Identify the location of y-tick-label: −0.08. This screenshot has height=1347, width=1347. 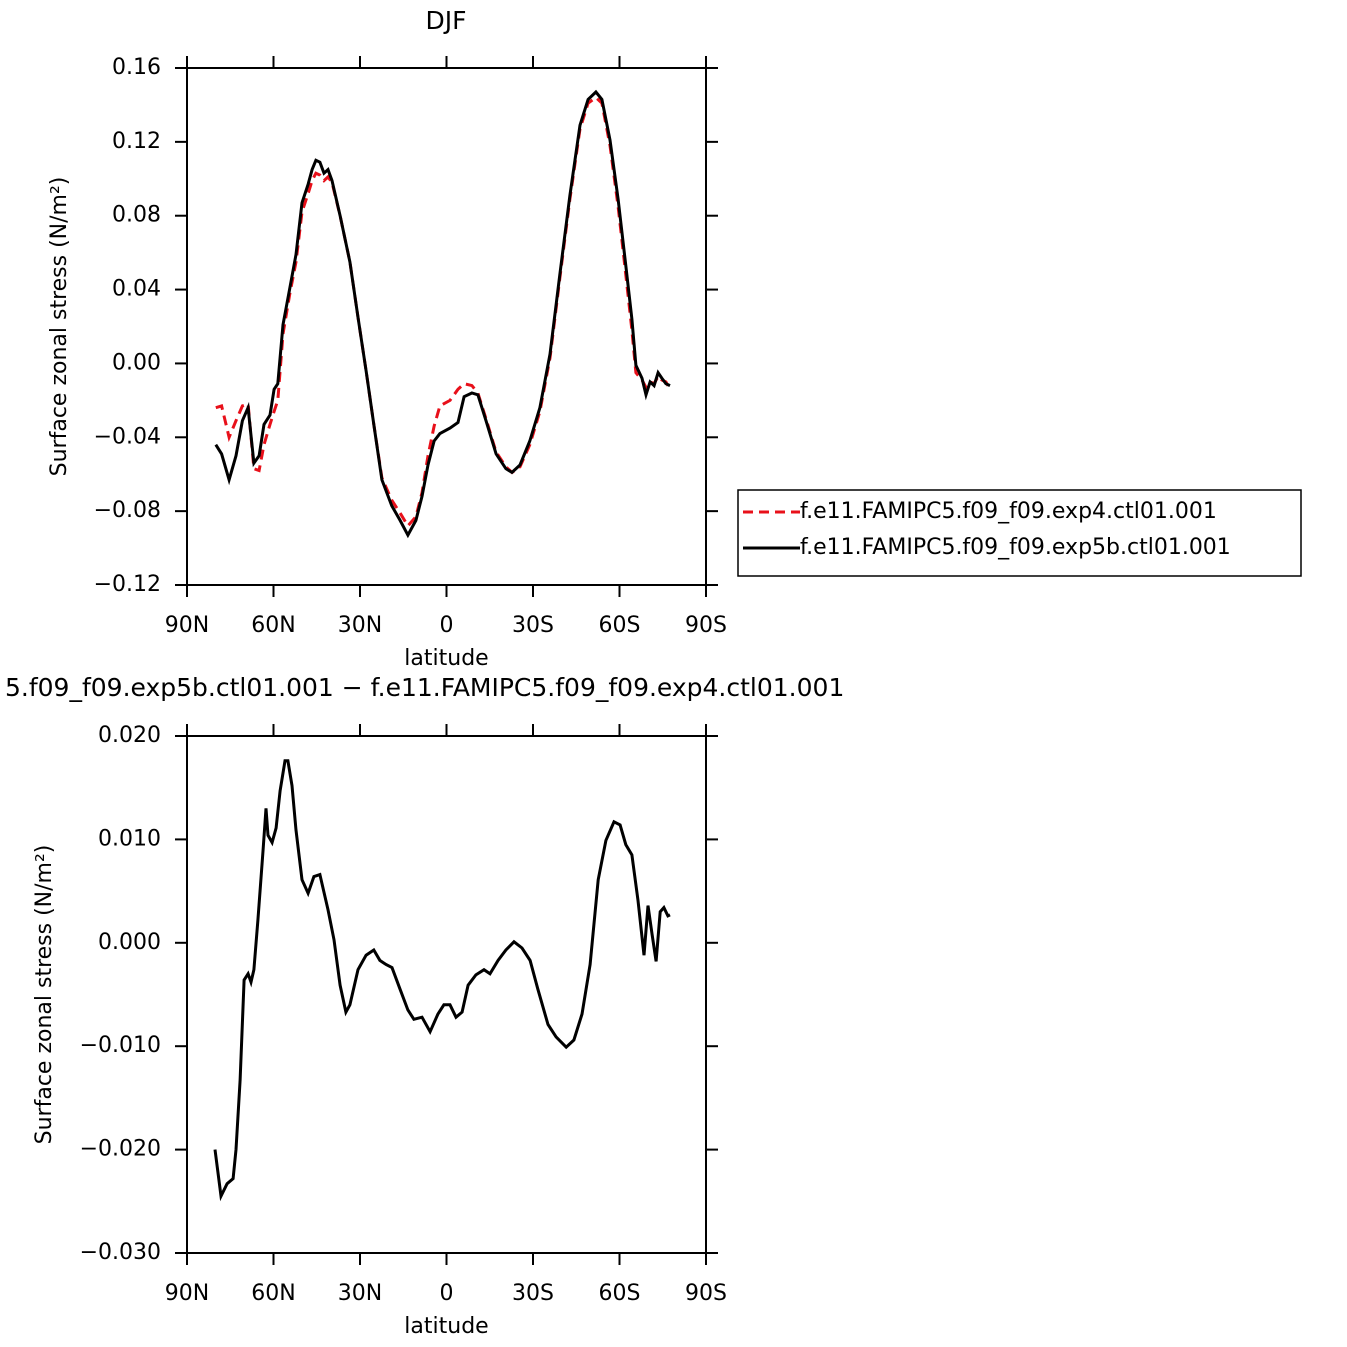
(127, 510).